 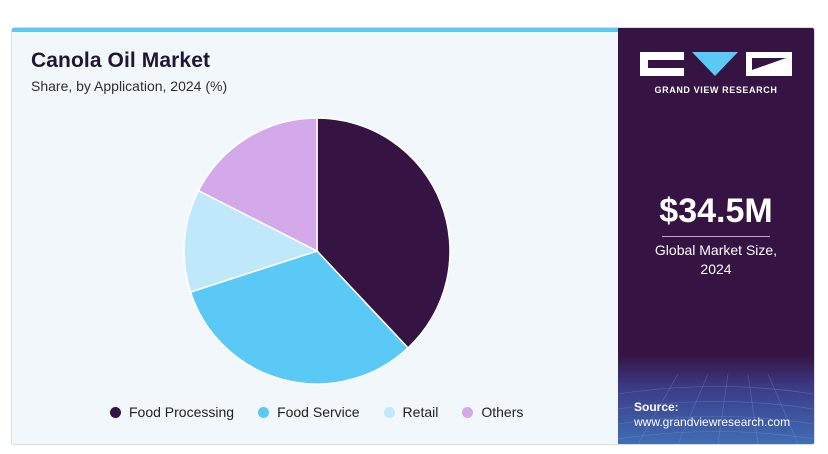 I want to click on pie-slice-food-service, so click(x=299, y=317).